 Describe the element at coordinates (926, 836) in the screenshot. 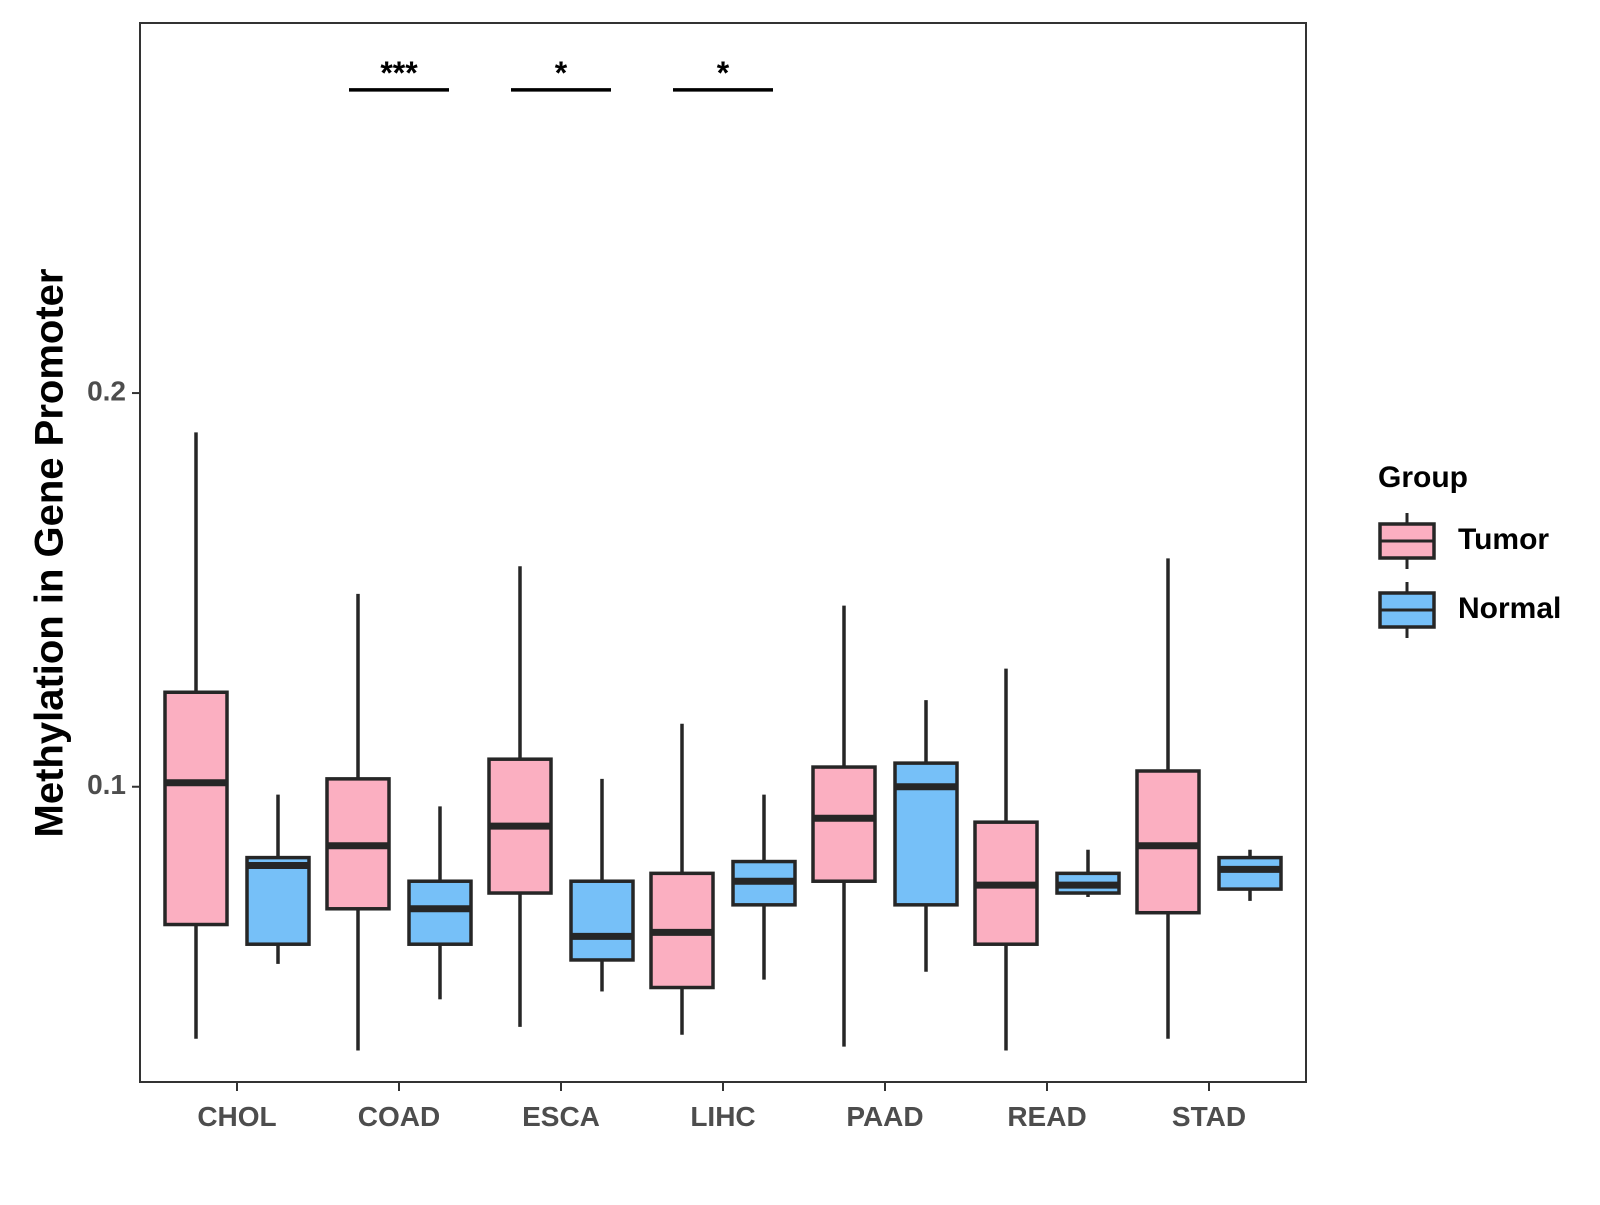

I see `box-paad-normal` at that location.